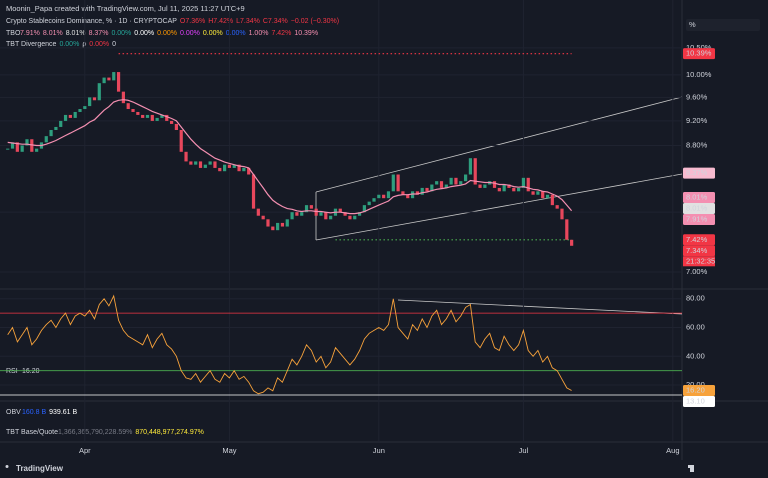 This screenshot has width=768, height=478. Describe the element at coordinates (114, 44) in the screenshot. I see `divergence-line-part: 0` at that location.